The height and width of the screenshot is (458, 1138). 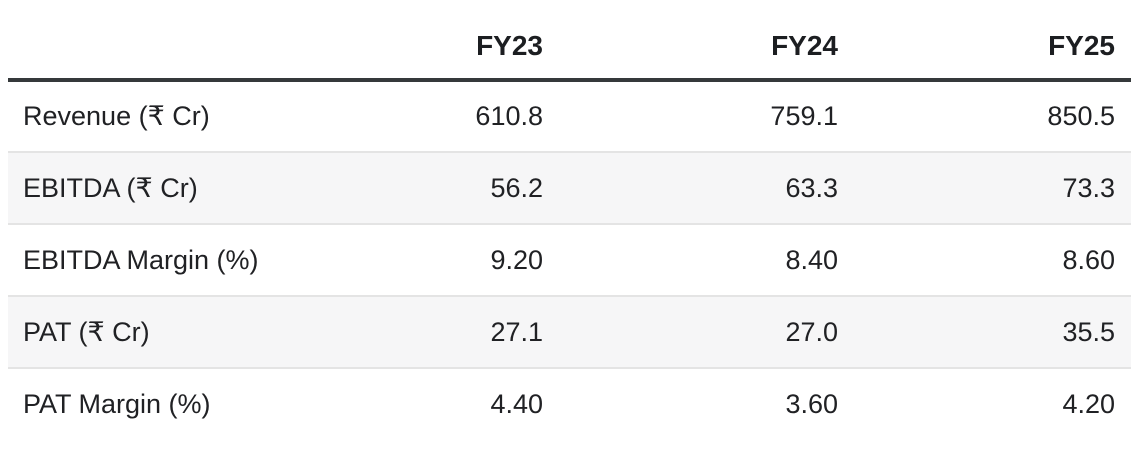 What do you see at coordinates (811, 187) in the screenshot?
I see `value-cell: 63.3` at bounding box center [811, 187].